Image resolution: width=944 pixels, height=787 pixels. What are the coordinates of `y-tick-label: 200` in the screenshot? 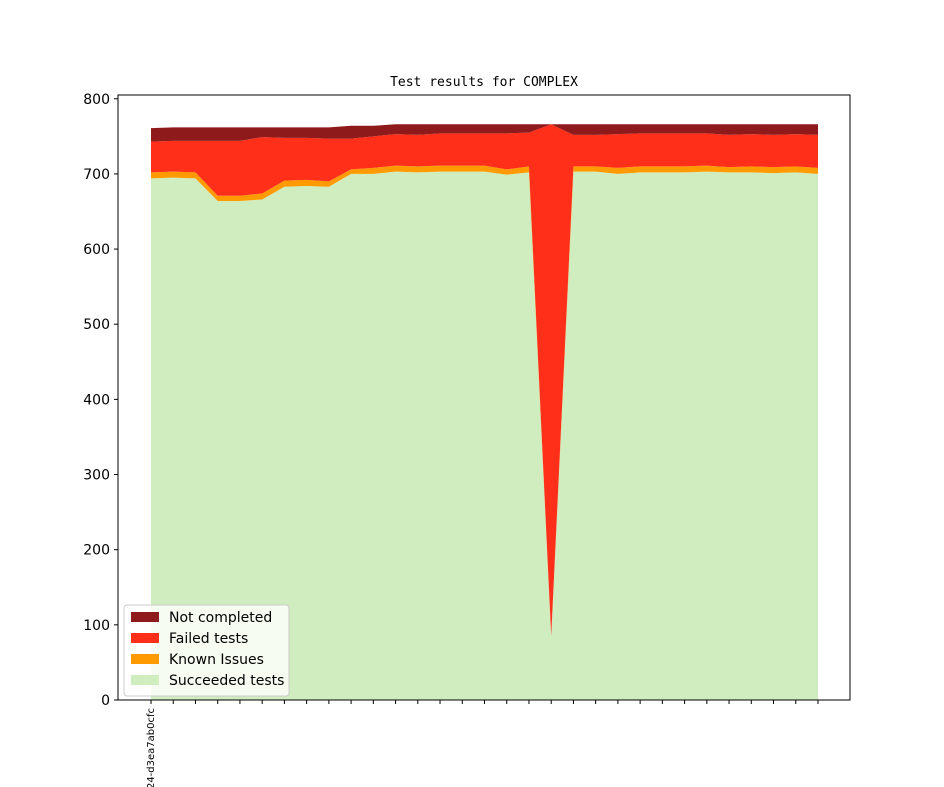 It's located at (96, 551).